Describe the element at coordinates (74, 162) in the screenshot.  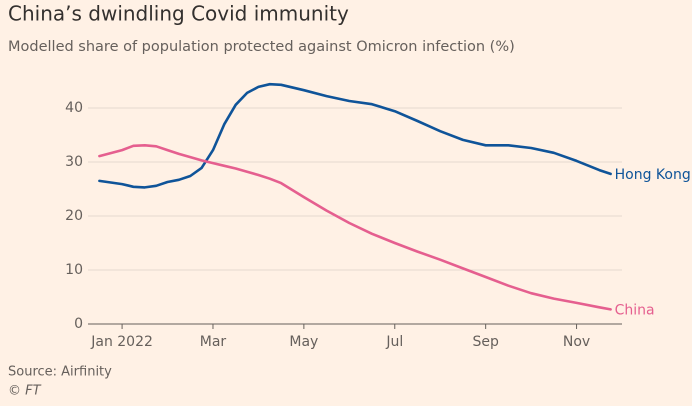
I see `y-tick-label: 30` at that location.